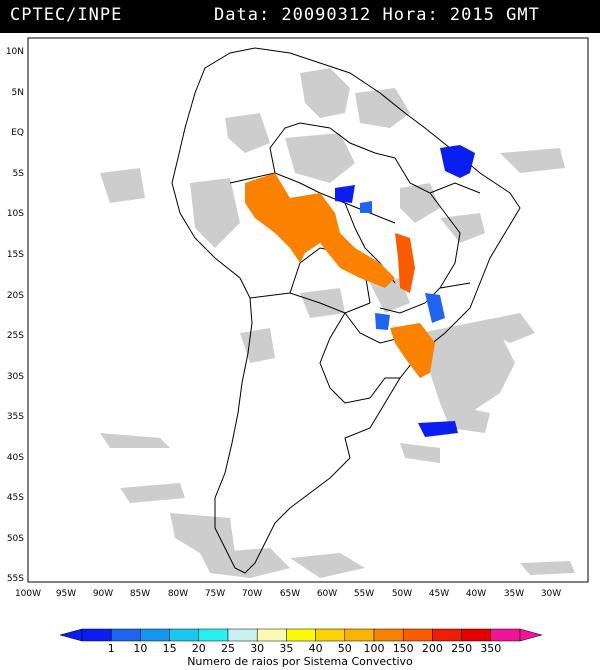 The height and width of the screenshot is (670, 600). What do you see at coordinates (432, 648) in the screenshot?
I see `colorbar-label: 200` at bounding box center [432, 648].